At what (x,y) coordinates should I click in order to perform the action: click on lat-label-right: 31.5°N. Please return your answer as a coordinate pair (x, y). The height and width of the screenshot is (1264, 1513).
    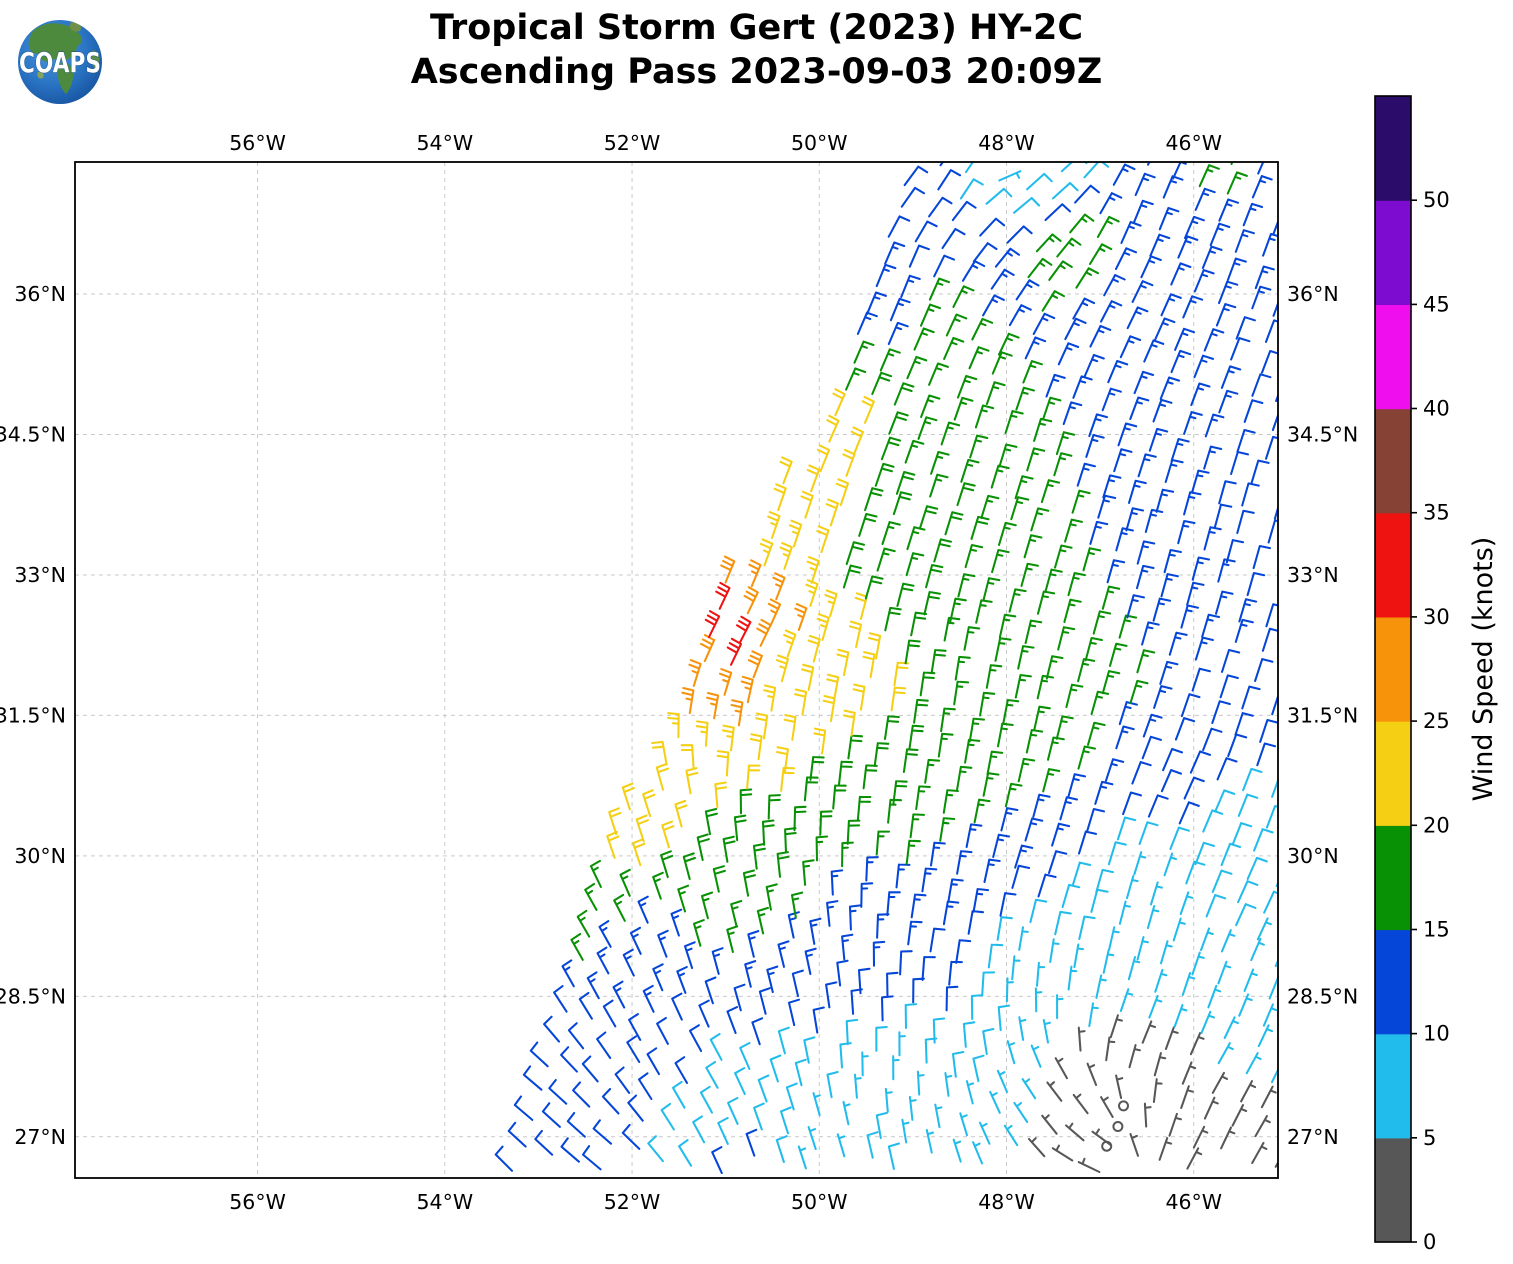
    Looking at the image, I should click on (1322, 715).